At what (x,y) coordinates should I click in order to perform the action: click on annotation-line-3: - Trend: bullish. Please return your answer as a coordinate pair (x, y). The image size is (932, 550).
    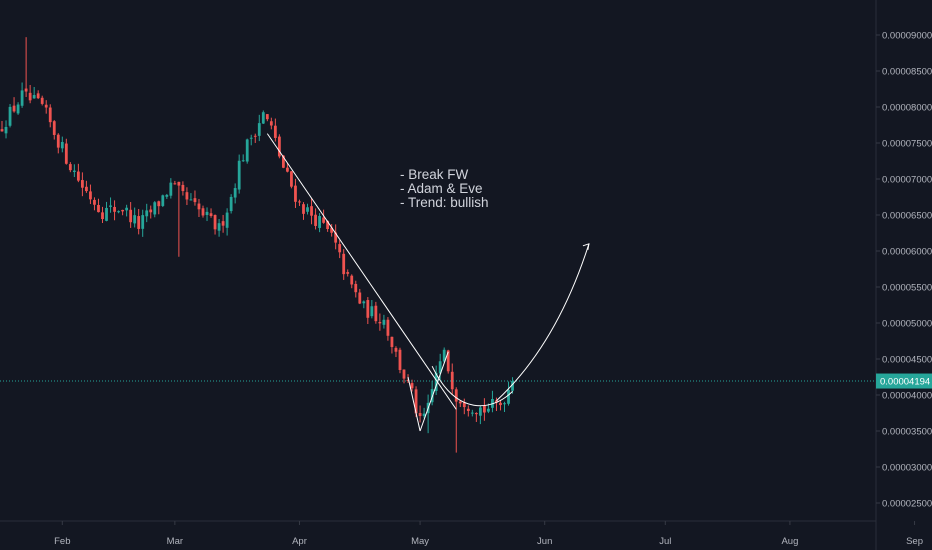
    Looking at the image, I should click on (444, 202).